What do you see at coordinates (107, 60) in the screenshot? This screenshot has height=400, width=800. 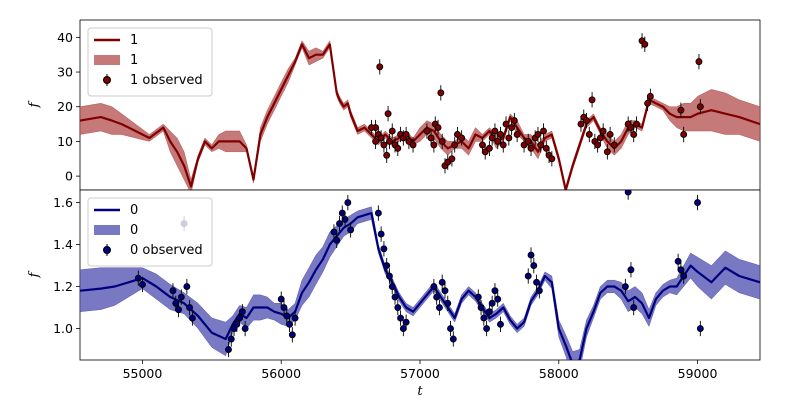 I see `top-legend-band-swatch` at bounding box center [107, 60].